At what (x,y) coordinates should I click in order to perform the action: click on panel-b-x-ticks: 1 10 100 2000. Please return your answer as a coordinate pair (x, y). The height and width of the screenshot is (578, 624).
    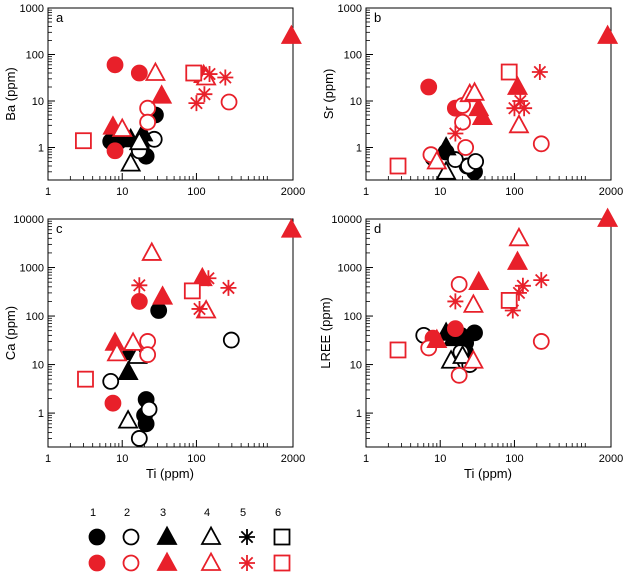
    Looking at the image, I should click on (493, 185).